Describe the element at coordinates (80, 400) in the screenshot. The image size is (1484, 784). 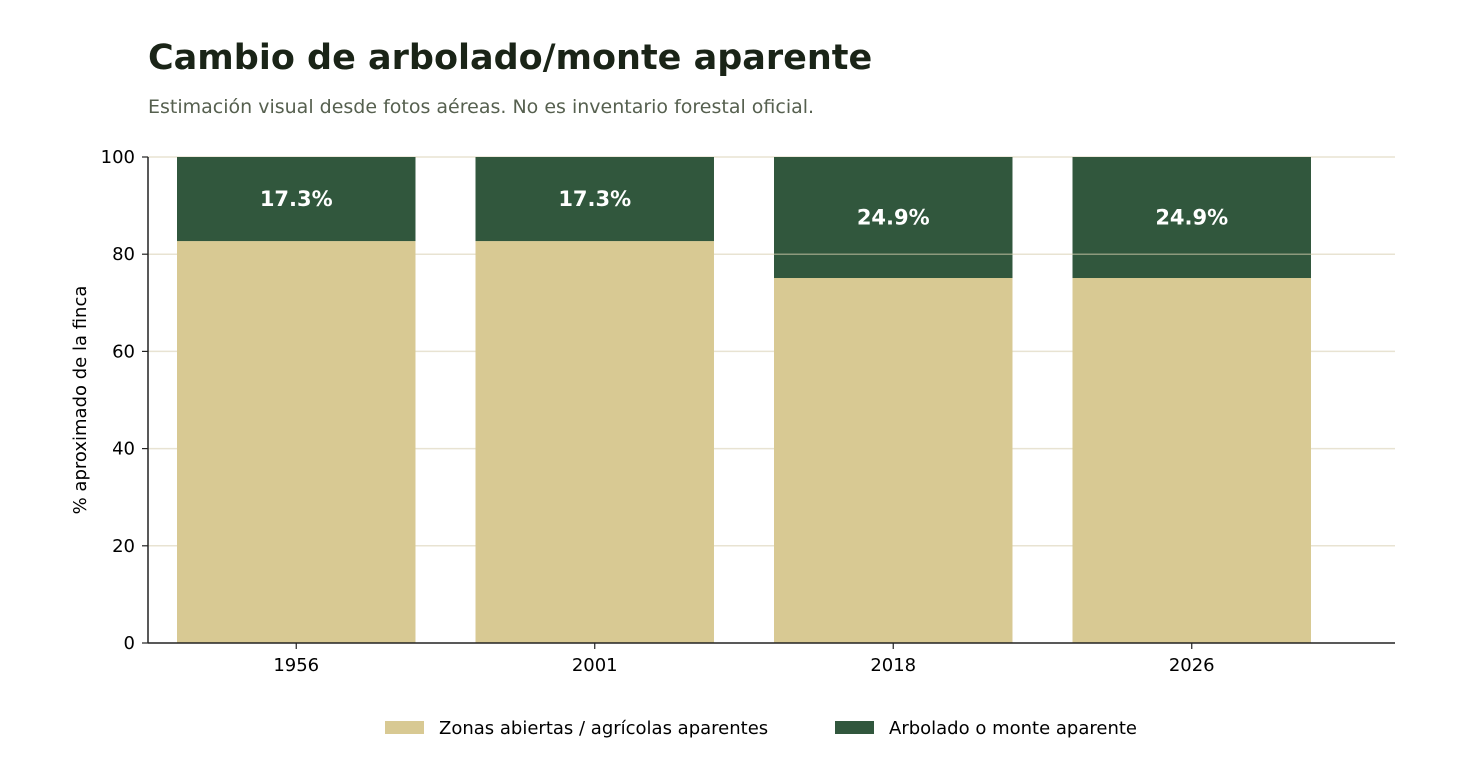
I see `y-axis-title: % aproximado de la finca` at that location.